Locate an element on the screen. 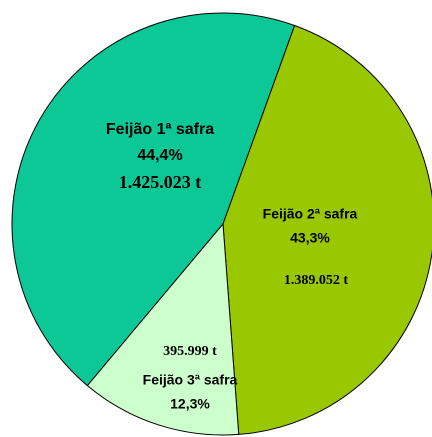  slice-label: Feijão 1ª safra is located at coordinates (160, 129).